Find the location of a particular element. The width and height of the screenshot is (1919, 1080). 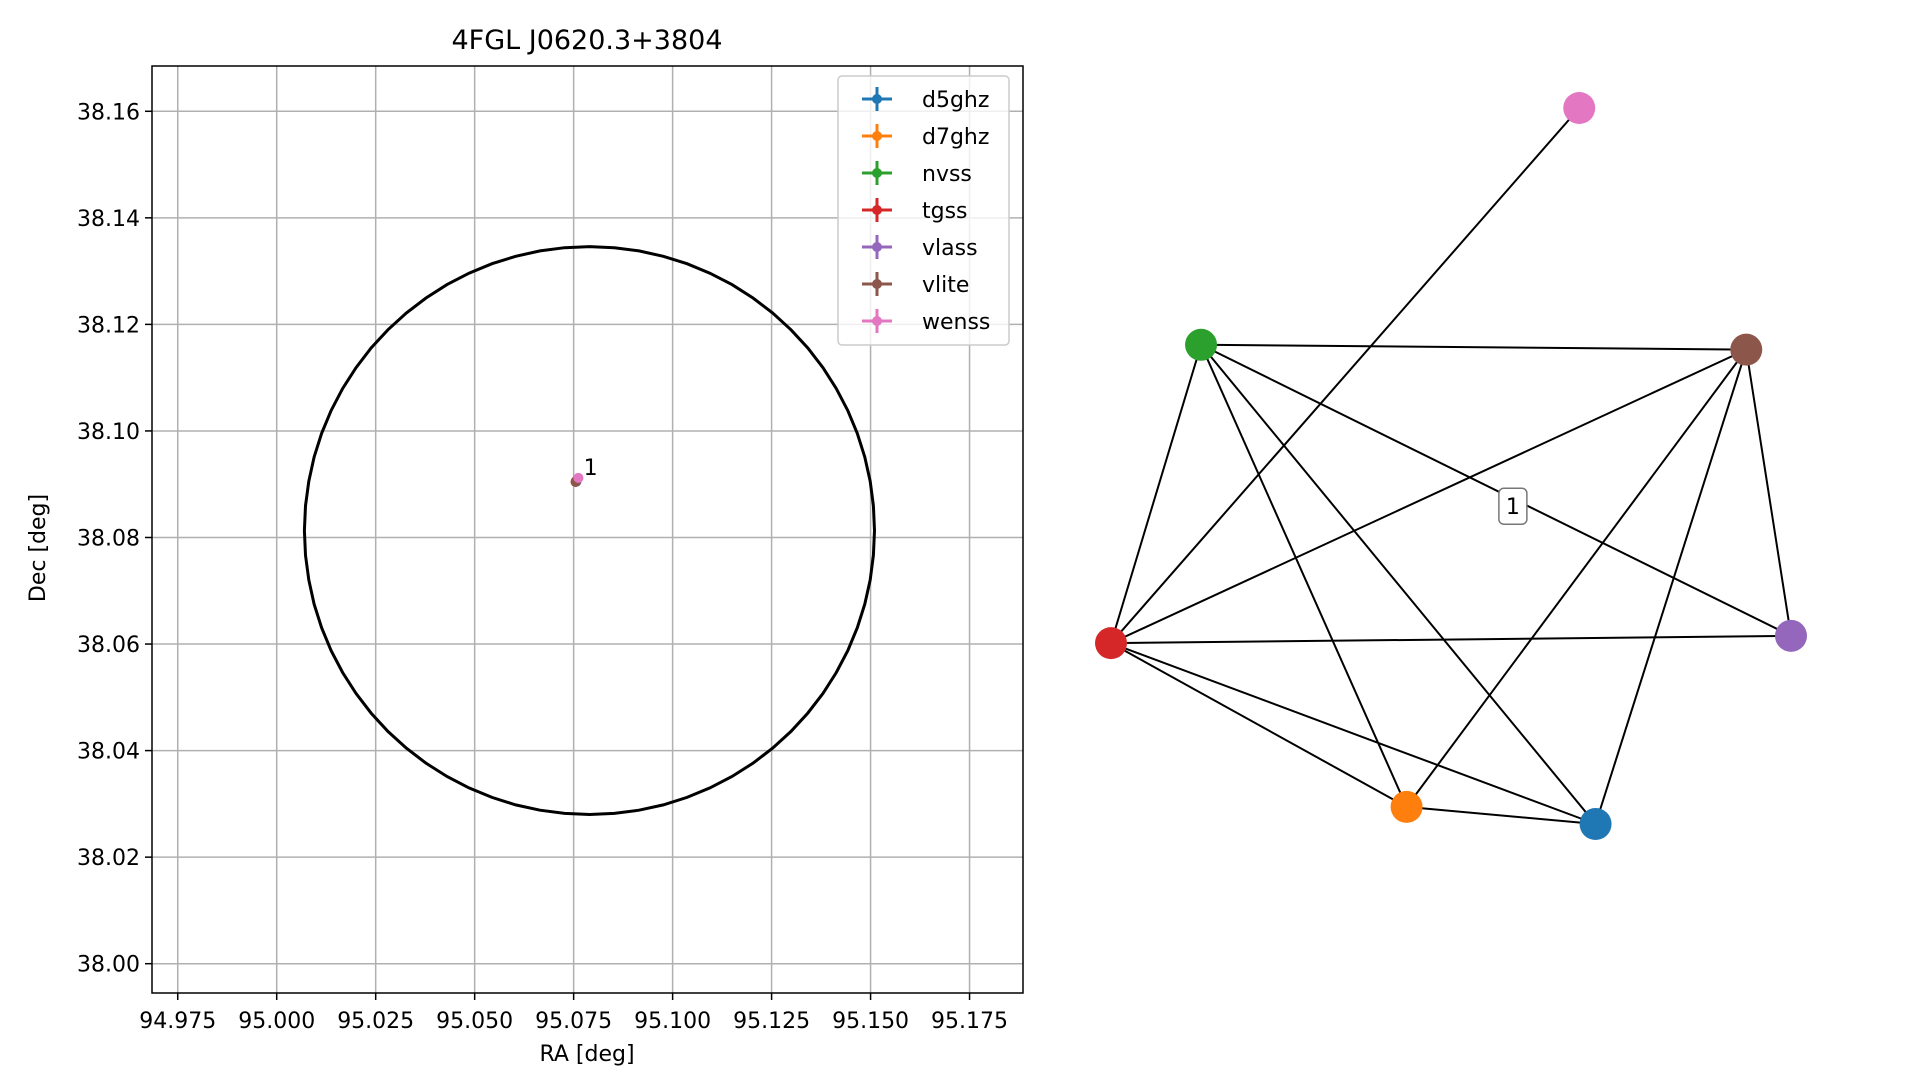

edge-label: 1 is located at coordinates (1513, 506).